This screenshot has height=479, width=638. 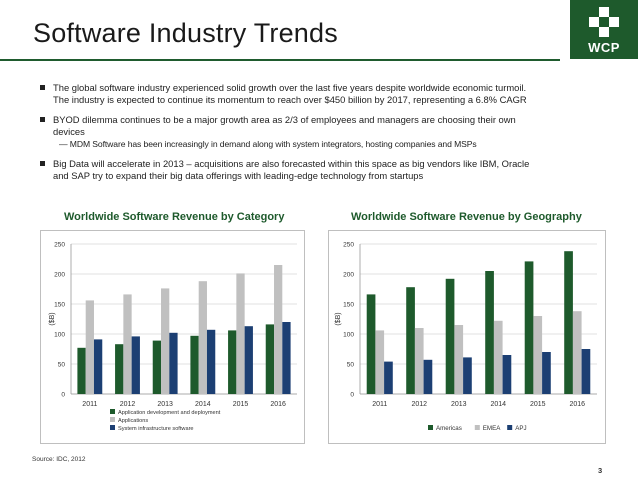 I want to click on bar-americas-2013, so click(x=450, y=336).